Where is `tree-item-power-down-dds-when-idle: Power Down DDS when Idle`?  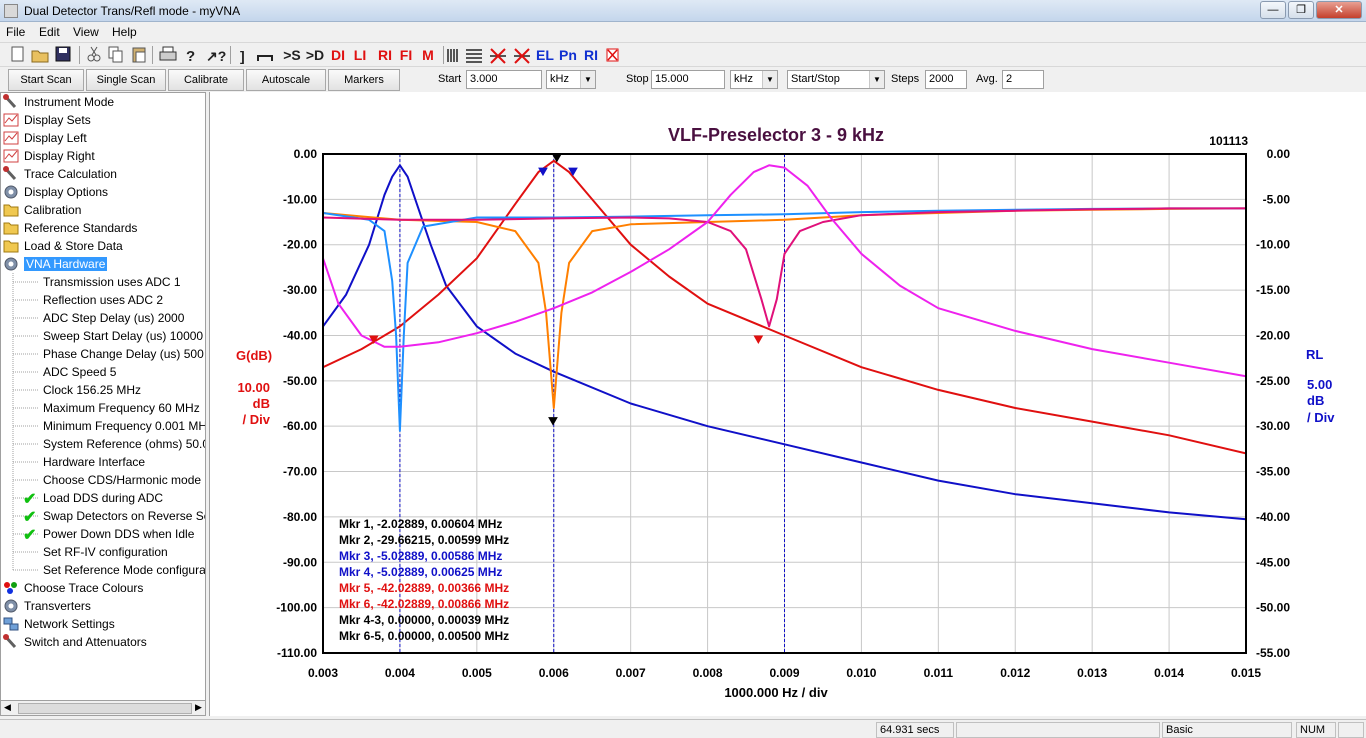
tree-item-power-down-dds-when-idle: Power Down DDS when Idle is located at coordinates (118, 534).